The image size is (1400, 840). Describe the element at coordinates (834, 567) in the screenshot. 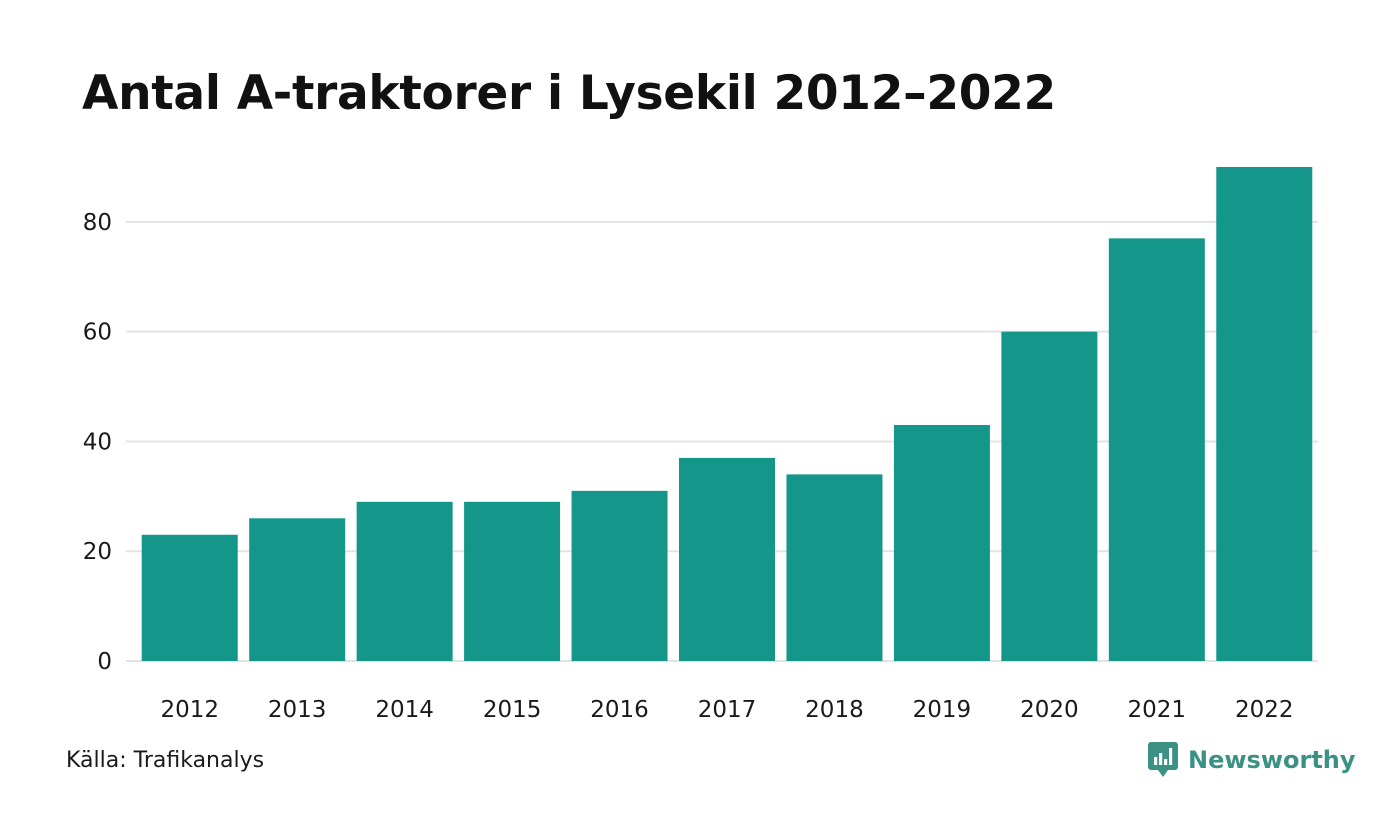

I see `bar-2018` at that location.